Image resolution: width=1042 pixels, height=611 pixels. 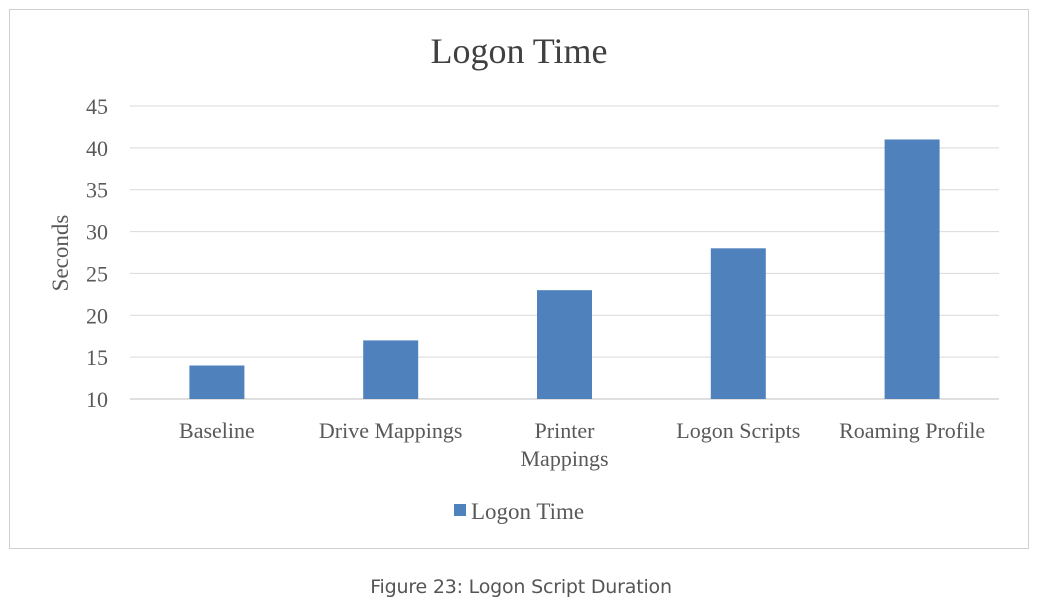 What do you see at coordinates (97, 106) in the screenshot?
I see `y-tick-label: 45` at bounding box center [97, 106].